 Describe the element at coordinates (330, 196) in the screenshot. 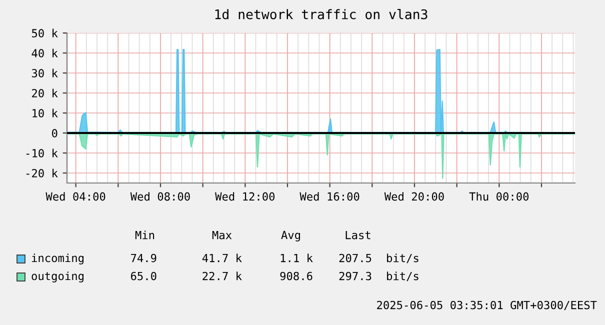

I see `x-tick-label: Wed 16:00` at that location.